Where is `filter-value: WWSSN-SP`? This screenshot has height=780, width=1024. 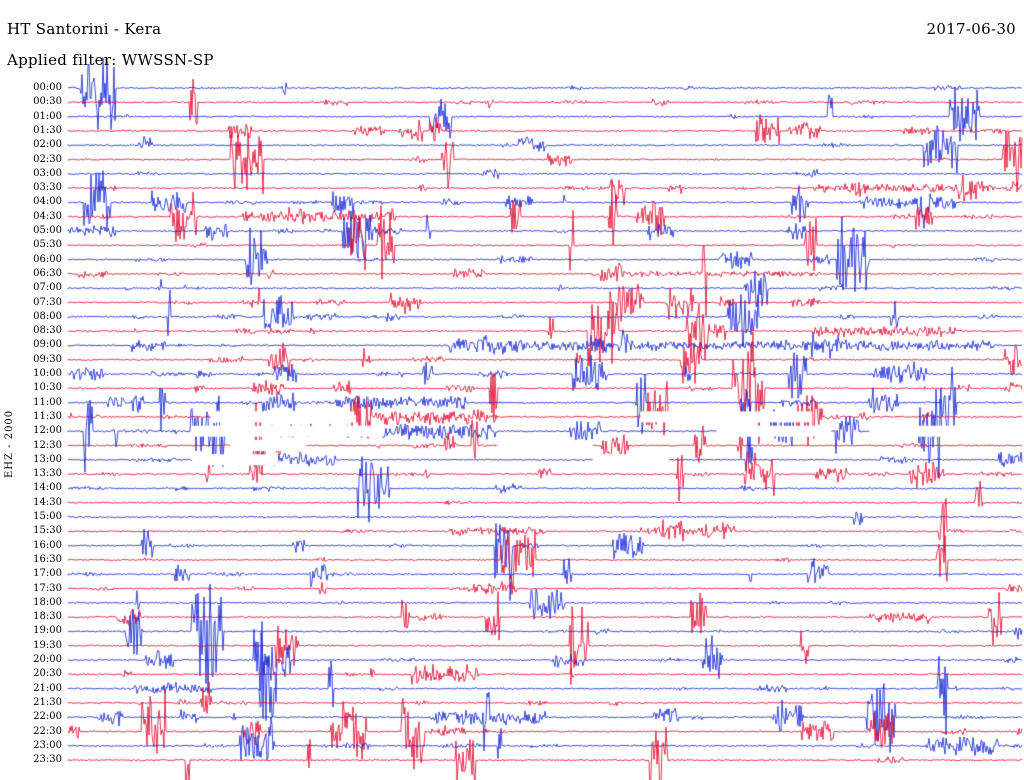 filter-value: WWSSN-SP is located at coordinates (167, 60).